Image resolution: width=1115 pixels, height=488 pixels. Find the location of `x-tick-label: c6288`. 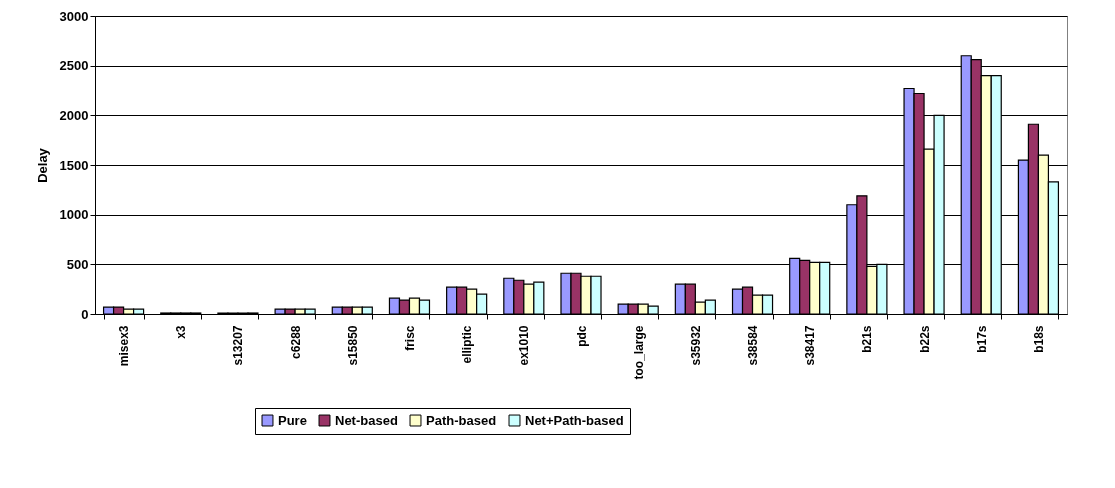

x-tick-label: c6288 is located at coordinates (295, 342).